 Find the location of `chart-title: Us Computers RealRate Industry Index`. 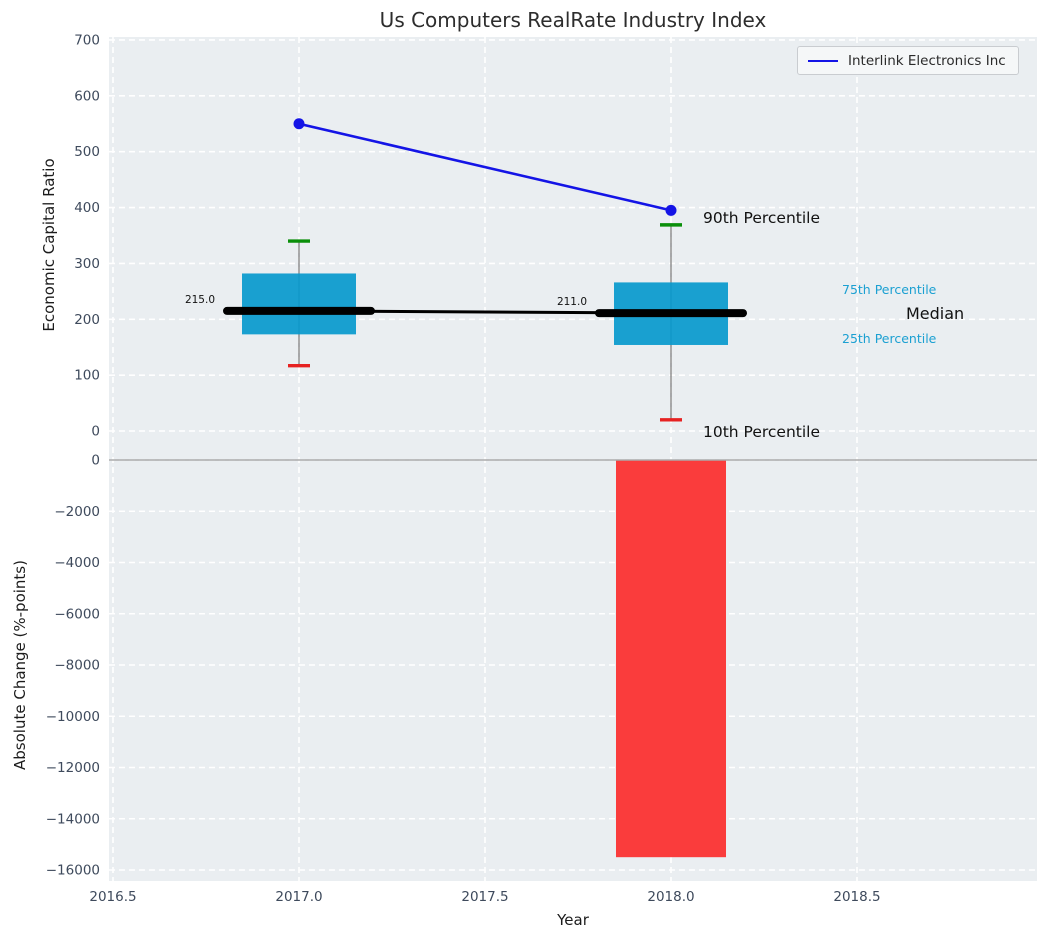

chart-title: Us Computers RealRate Industry Index is located at coordinates (573, 20).